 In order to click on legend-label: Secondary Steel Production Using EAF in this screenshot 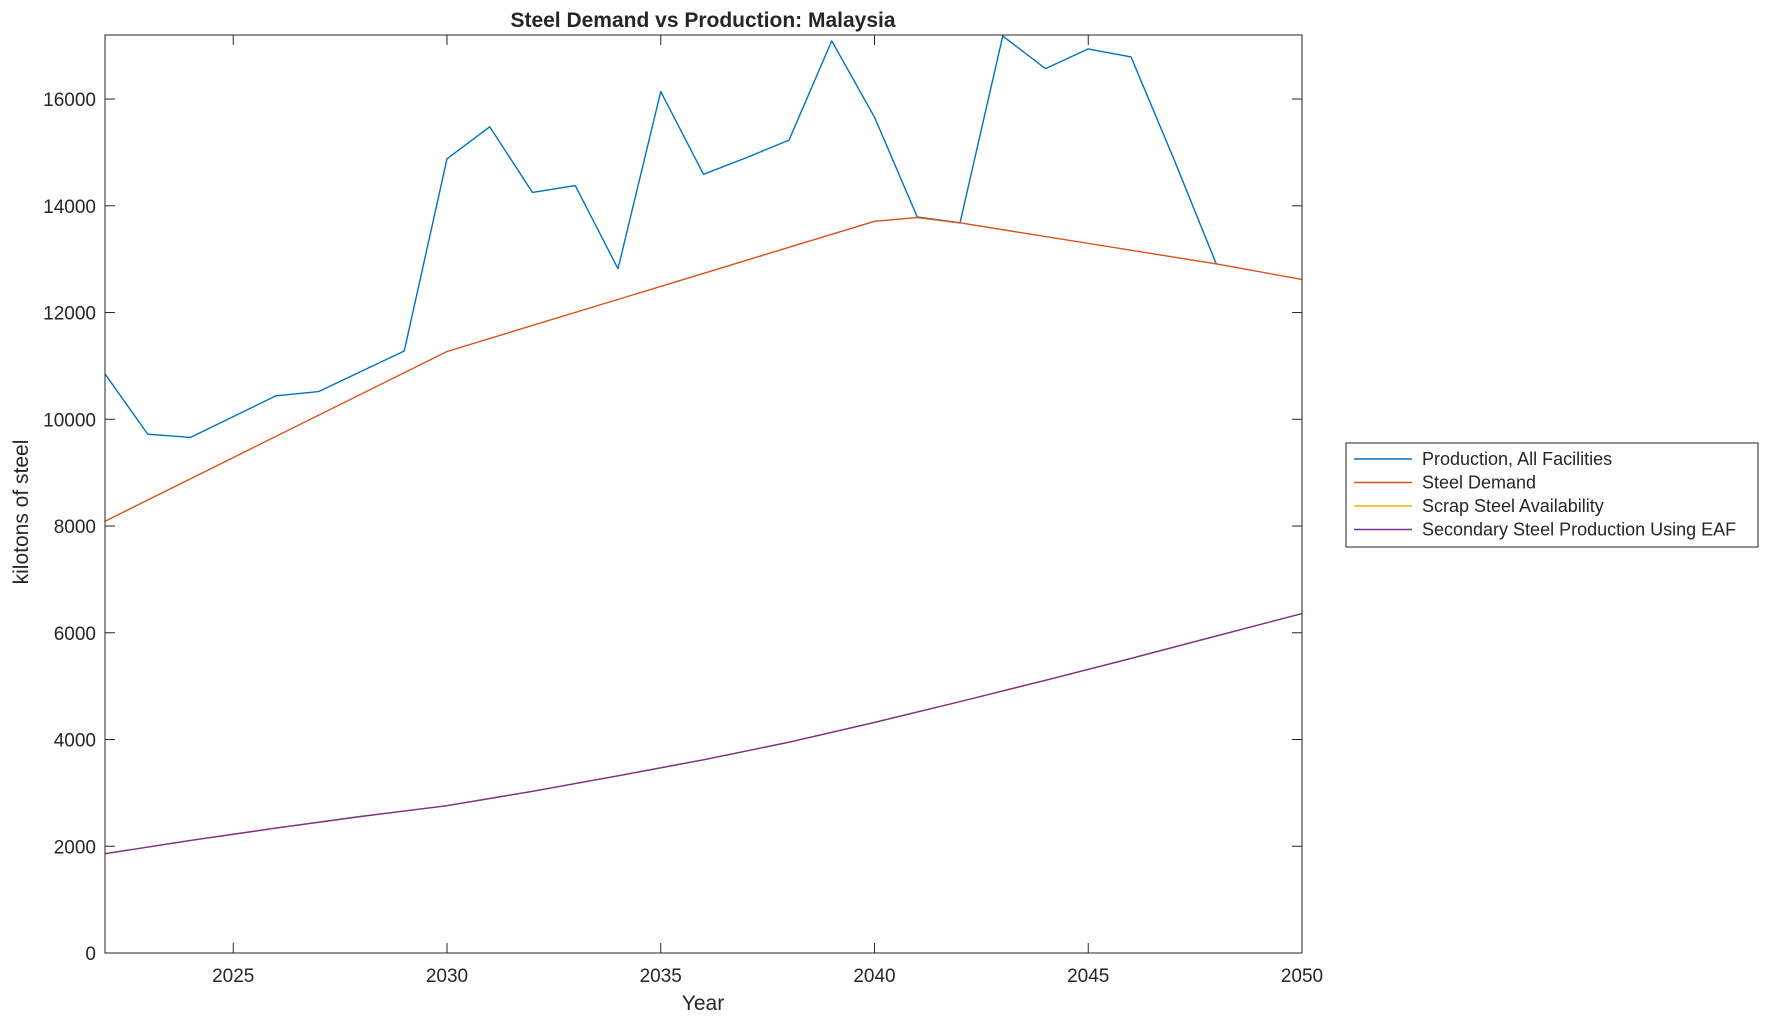, I will do `click(1579, 530)`.